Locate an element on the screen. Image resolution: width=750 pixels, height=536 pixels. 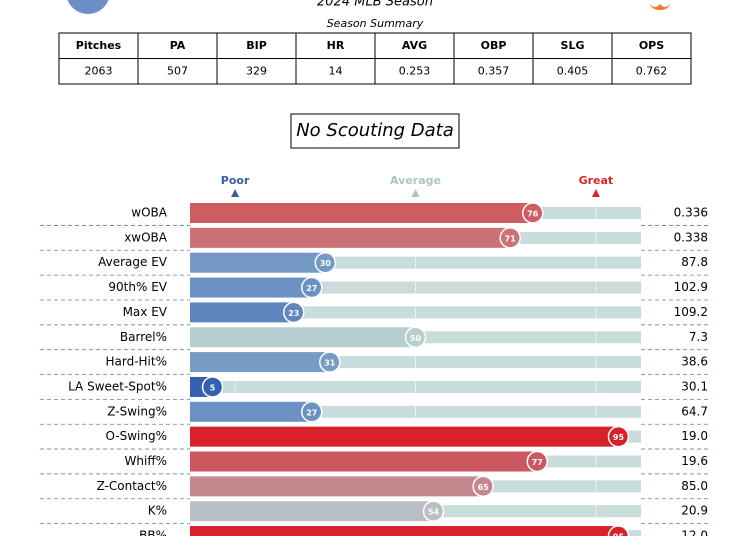
scouting-text: No Scouting Data is located at coordinates (375, 130).